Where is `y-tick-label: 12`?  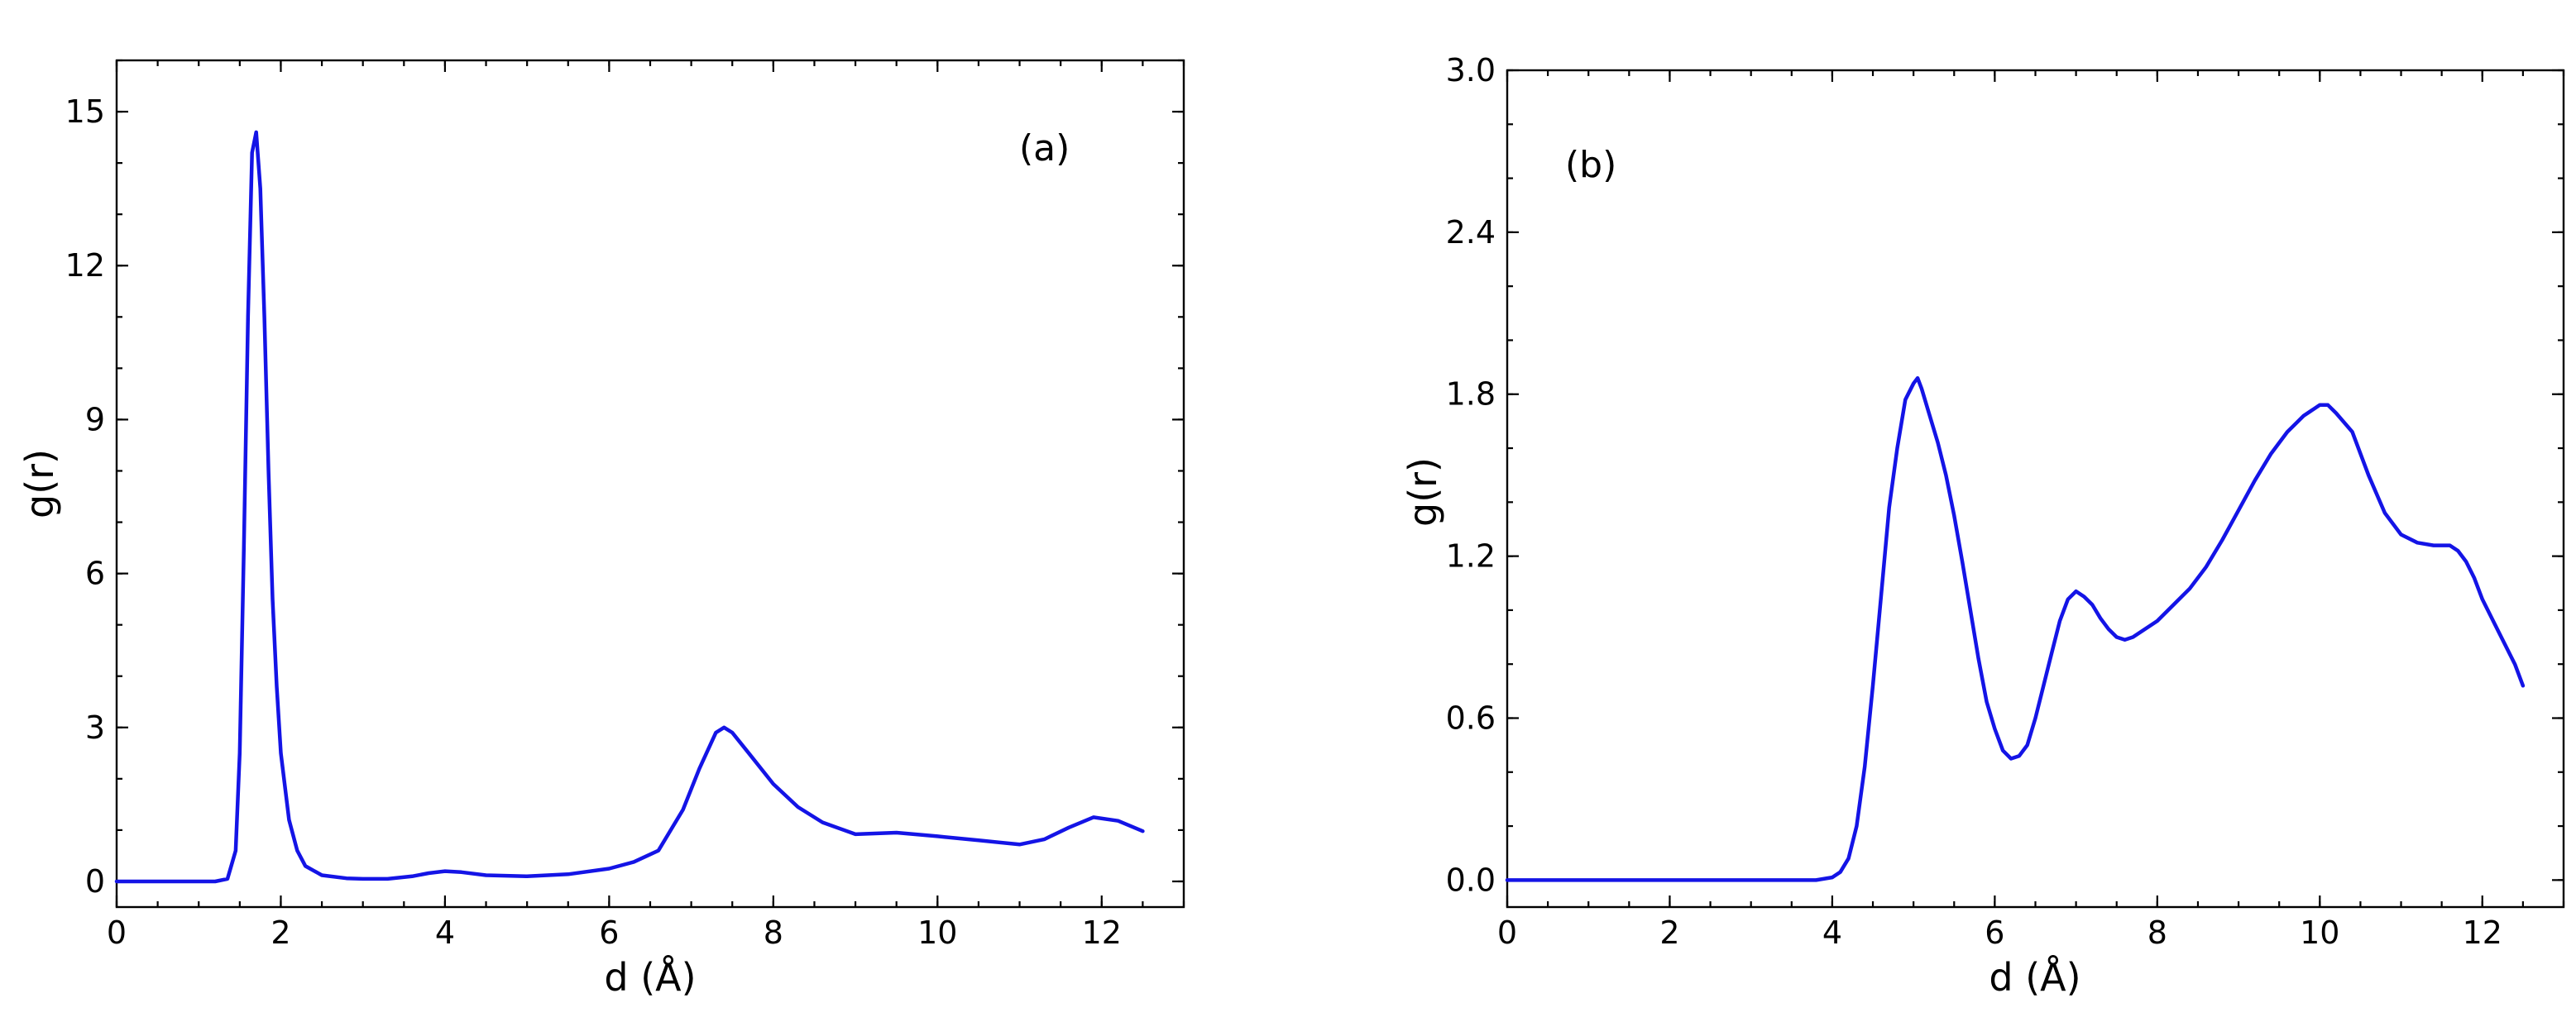 y-tick-label: 12 is located at coordinates (85, 265).